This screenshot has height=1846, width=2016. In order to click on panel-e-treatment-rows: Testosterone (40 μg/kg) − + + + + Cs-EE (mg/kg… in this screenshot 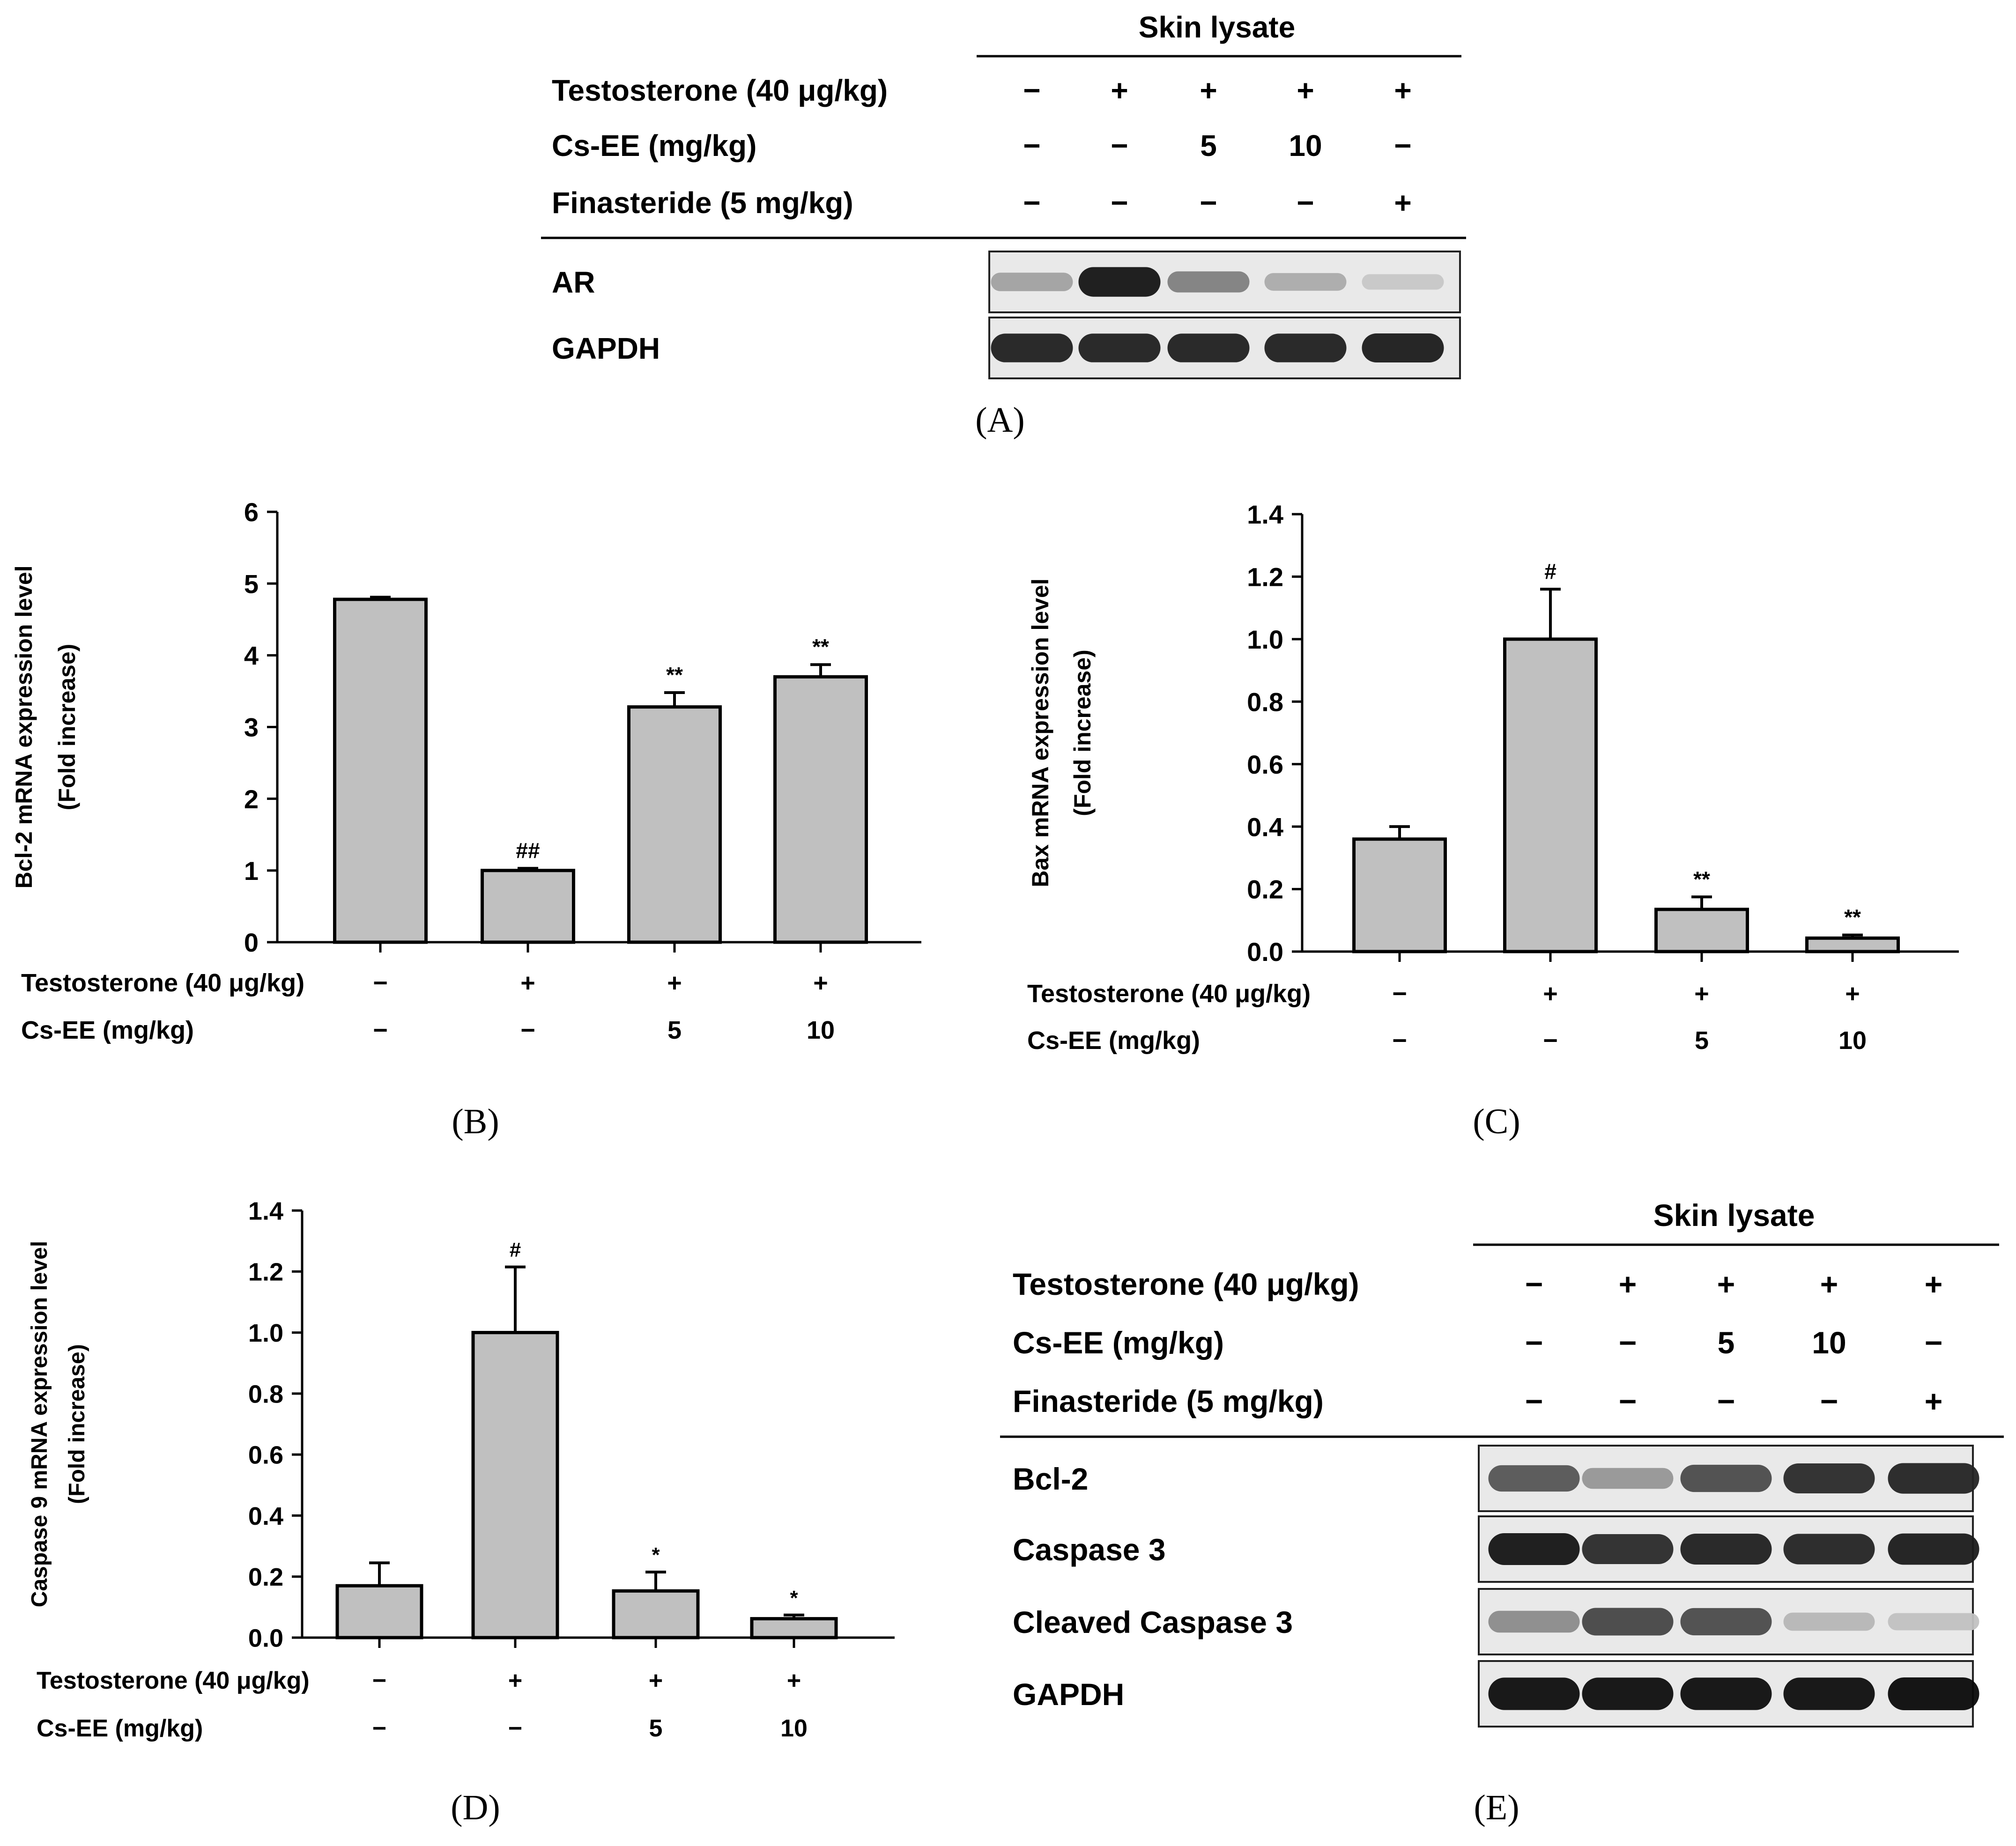, I will do `click(1477, 1342)`.